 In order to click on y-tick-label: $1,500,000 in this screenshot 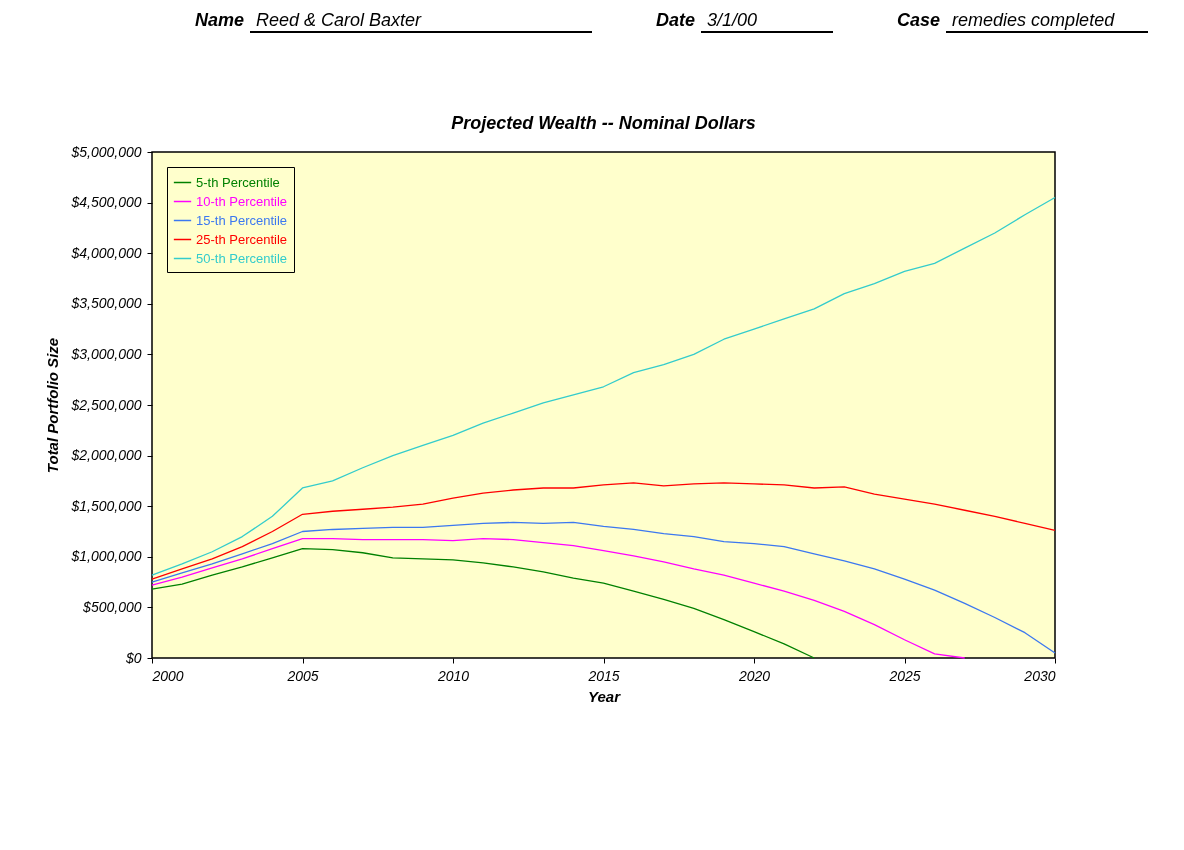, I will do `click(106, 505)`.